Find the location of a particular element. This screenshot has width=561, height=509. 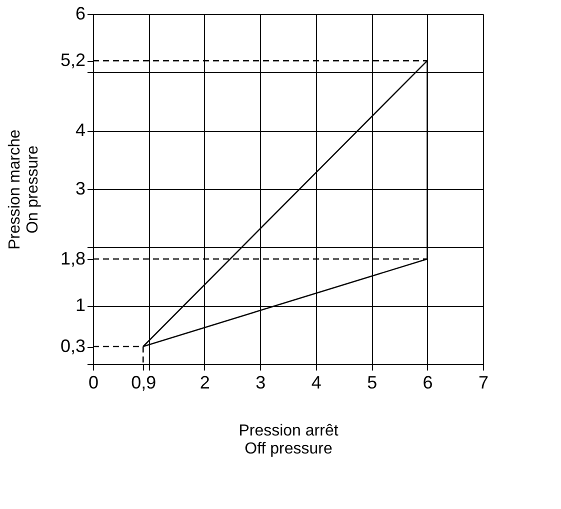

x-tick-label: 0,9 is located at coordinates (143, 382).